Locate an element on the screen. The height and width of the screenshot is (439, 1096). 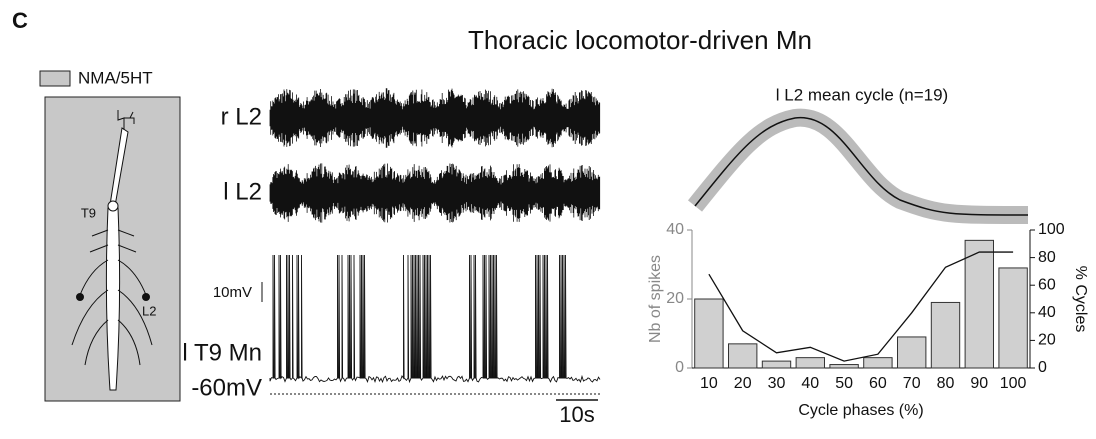
x-tick-label: 10 is located at coordinates (709, 383).